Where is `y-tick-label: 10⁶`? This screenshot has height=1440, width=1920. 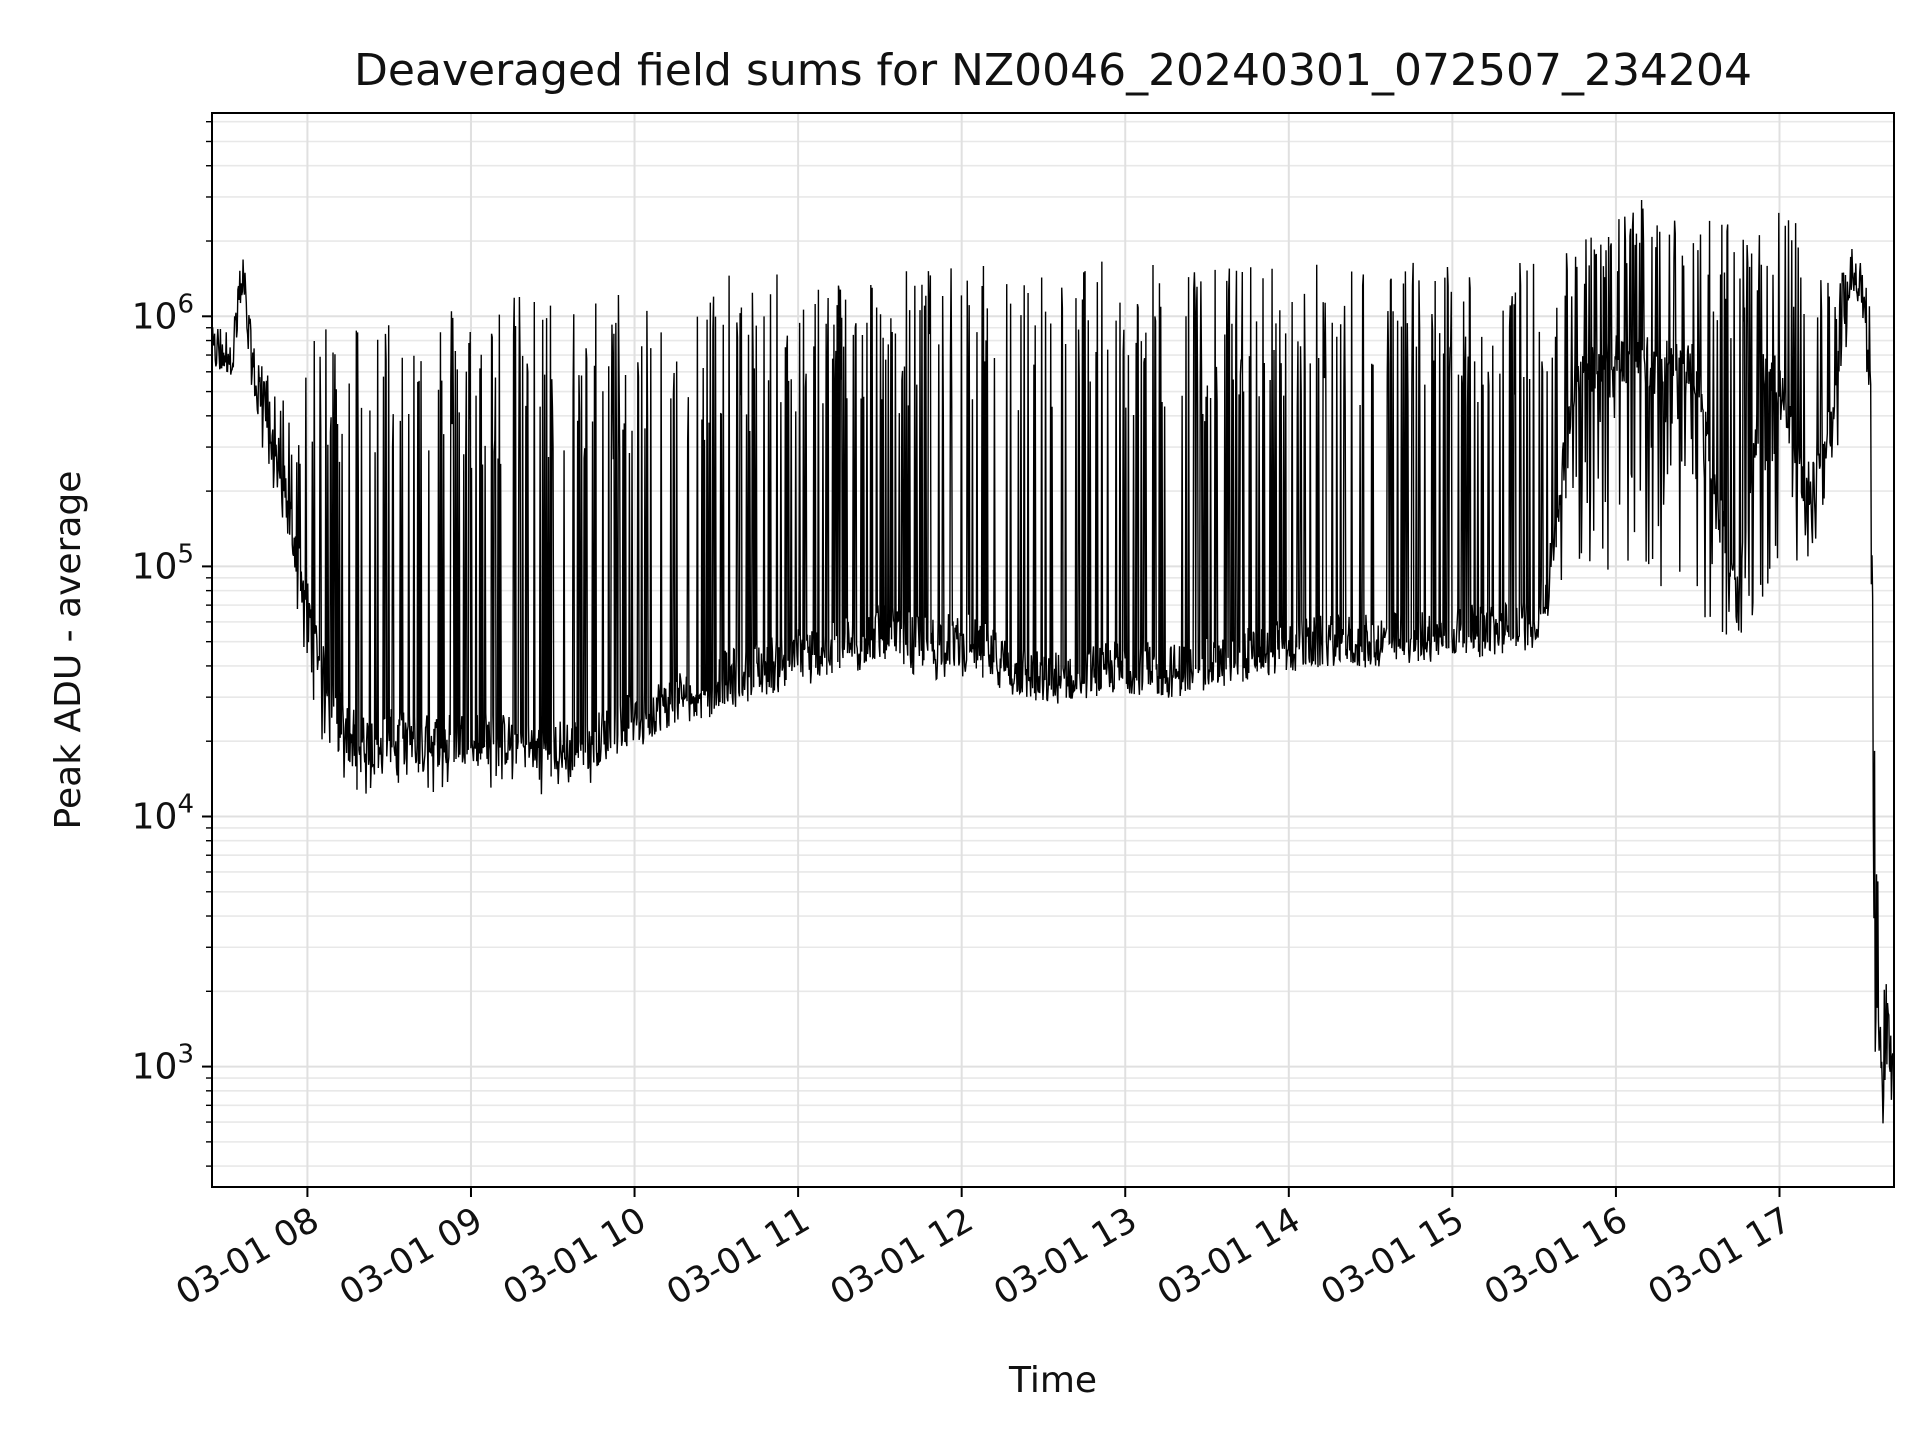 y-tick-label: 10⁶ is located at coordinates (163, 313).